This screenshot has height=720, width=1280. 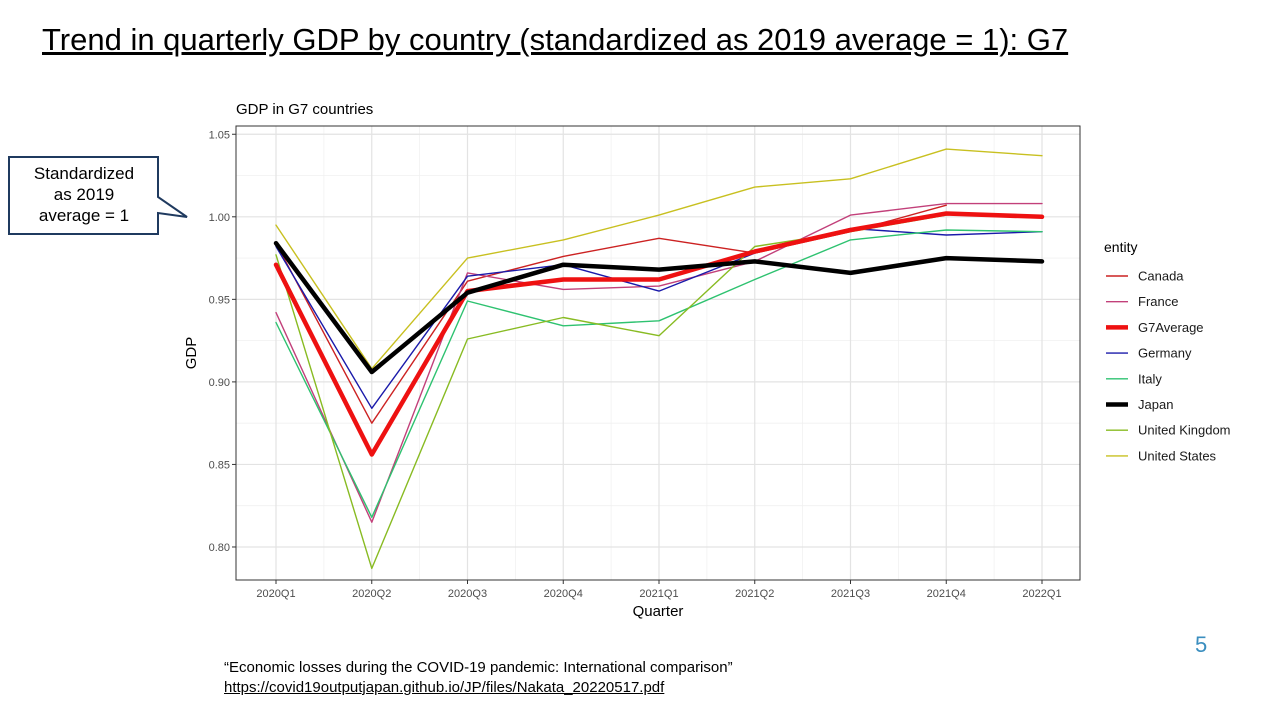 I want to click on legend-title: entity, so click(x=1120, y=247).